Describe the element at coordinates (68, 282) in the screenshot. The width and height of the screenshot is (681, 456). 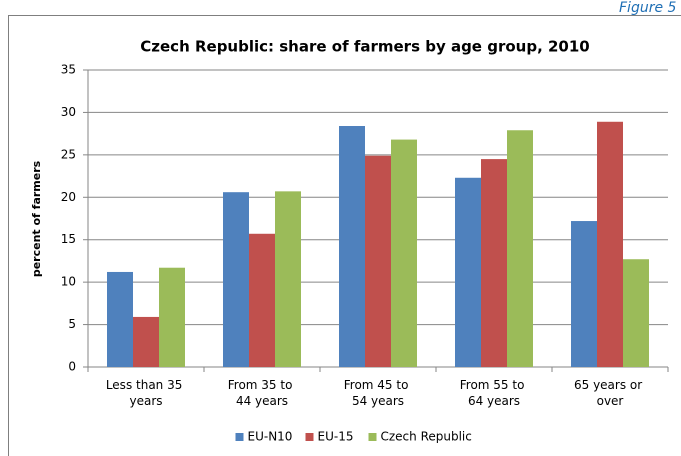
I see `y-tick-label: 10` at that location.